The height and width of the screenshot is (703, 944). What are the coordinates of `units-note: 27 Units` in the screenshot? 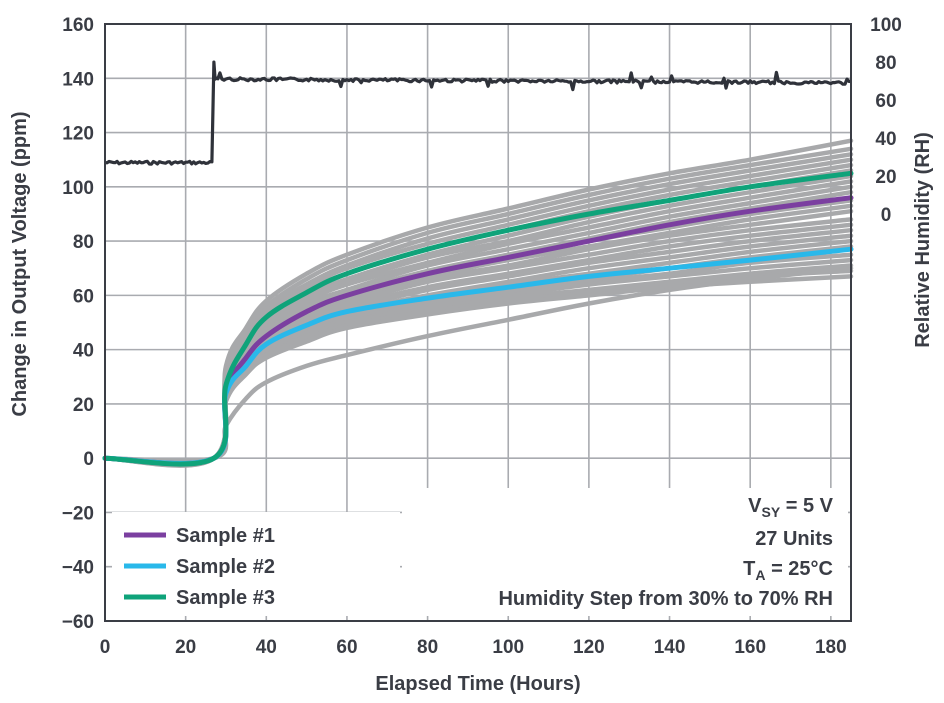 It's located at (794, 539).